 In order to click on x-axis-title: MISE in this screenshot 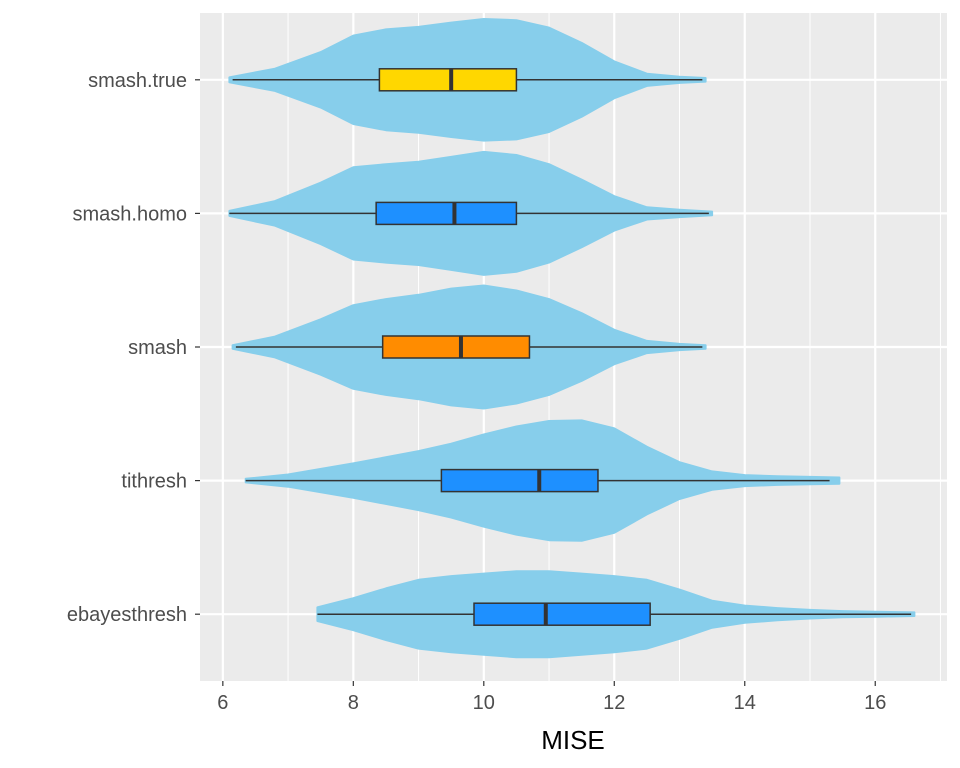, I will do `click(573, 740)`.